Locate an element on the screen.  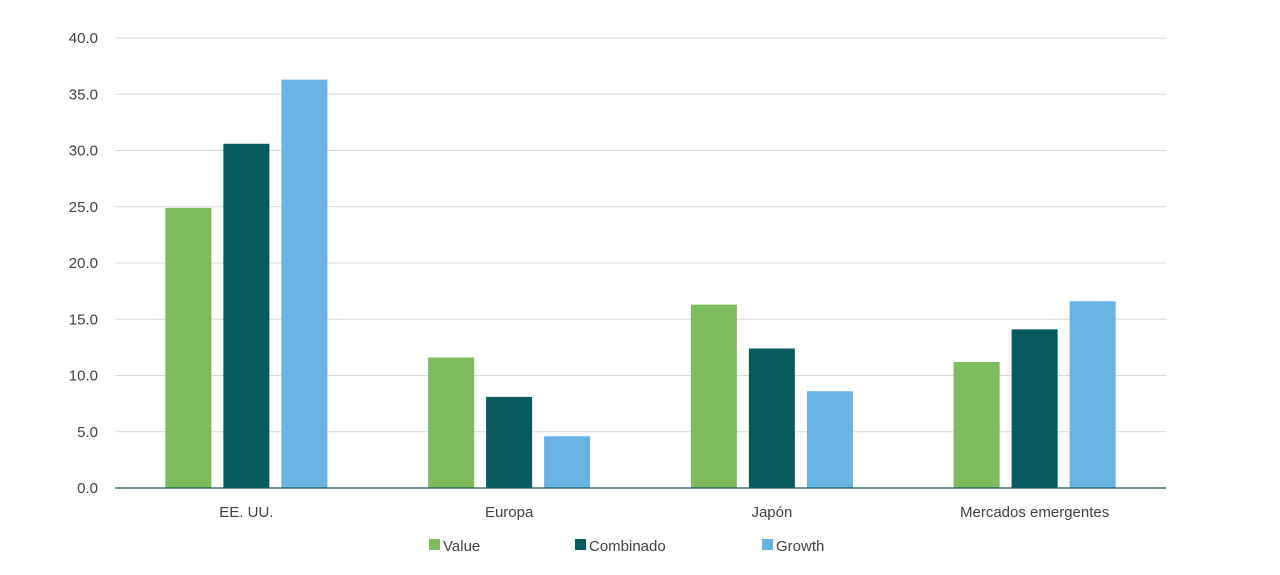
legend-label-combinado: Combinado is located at coordinates (627, 546).